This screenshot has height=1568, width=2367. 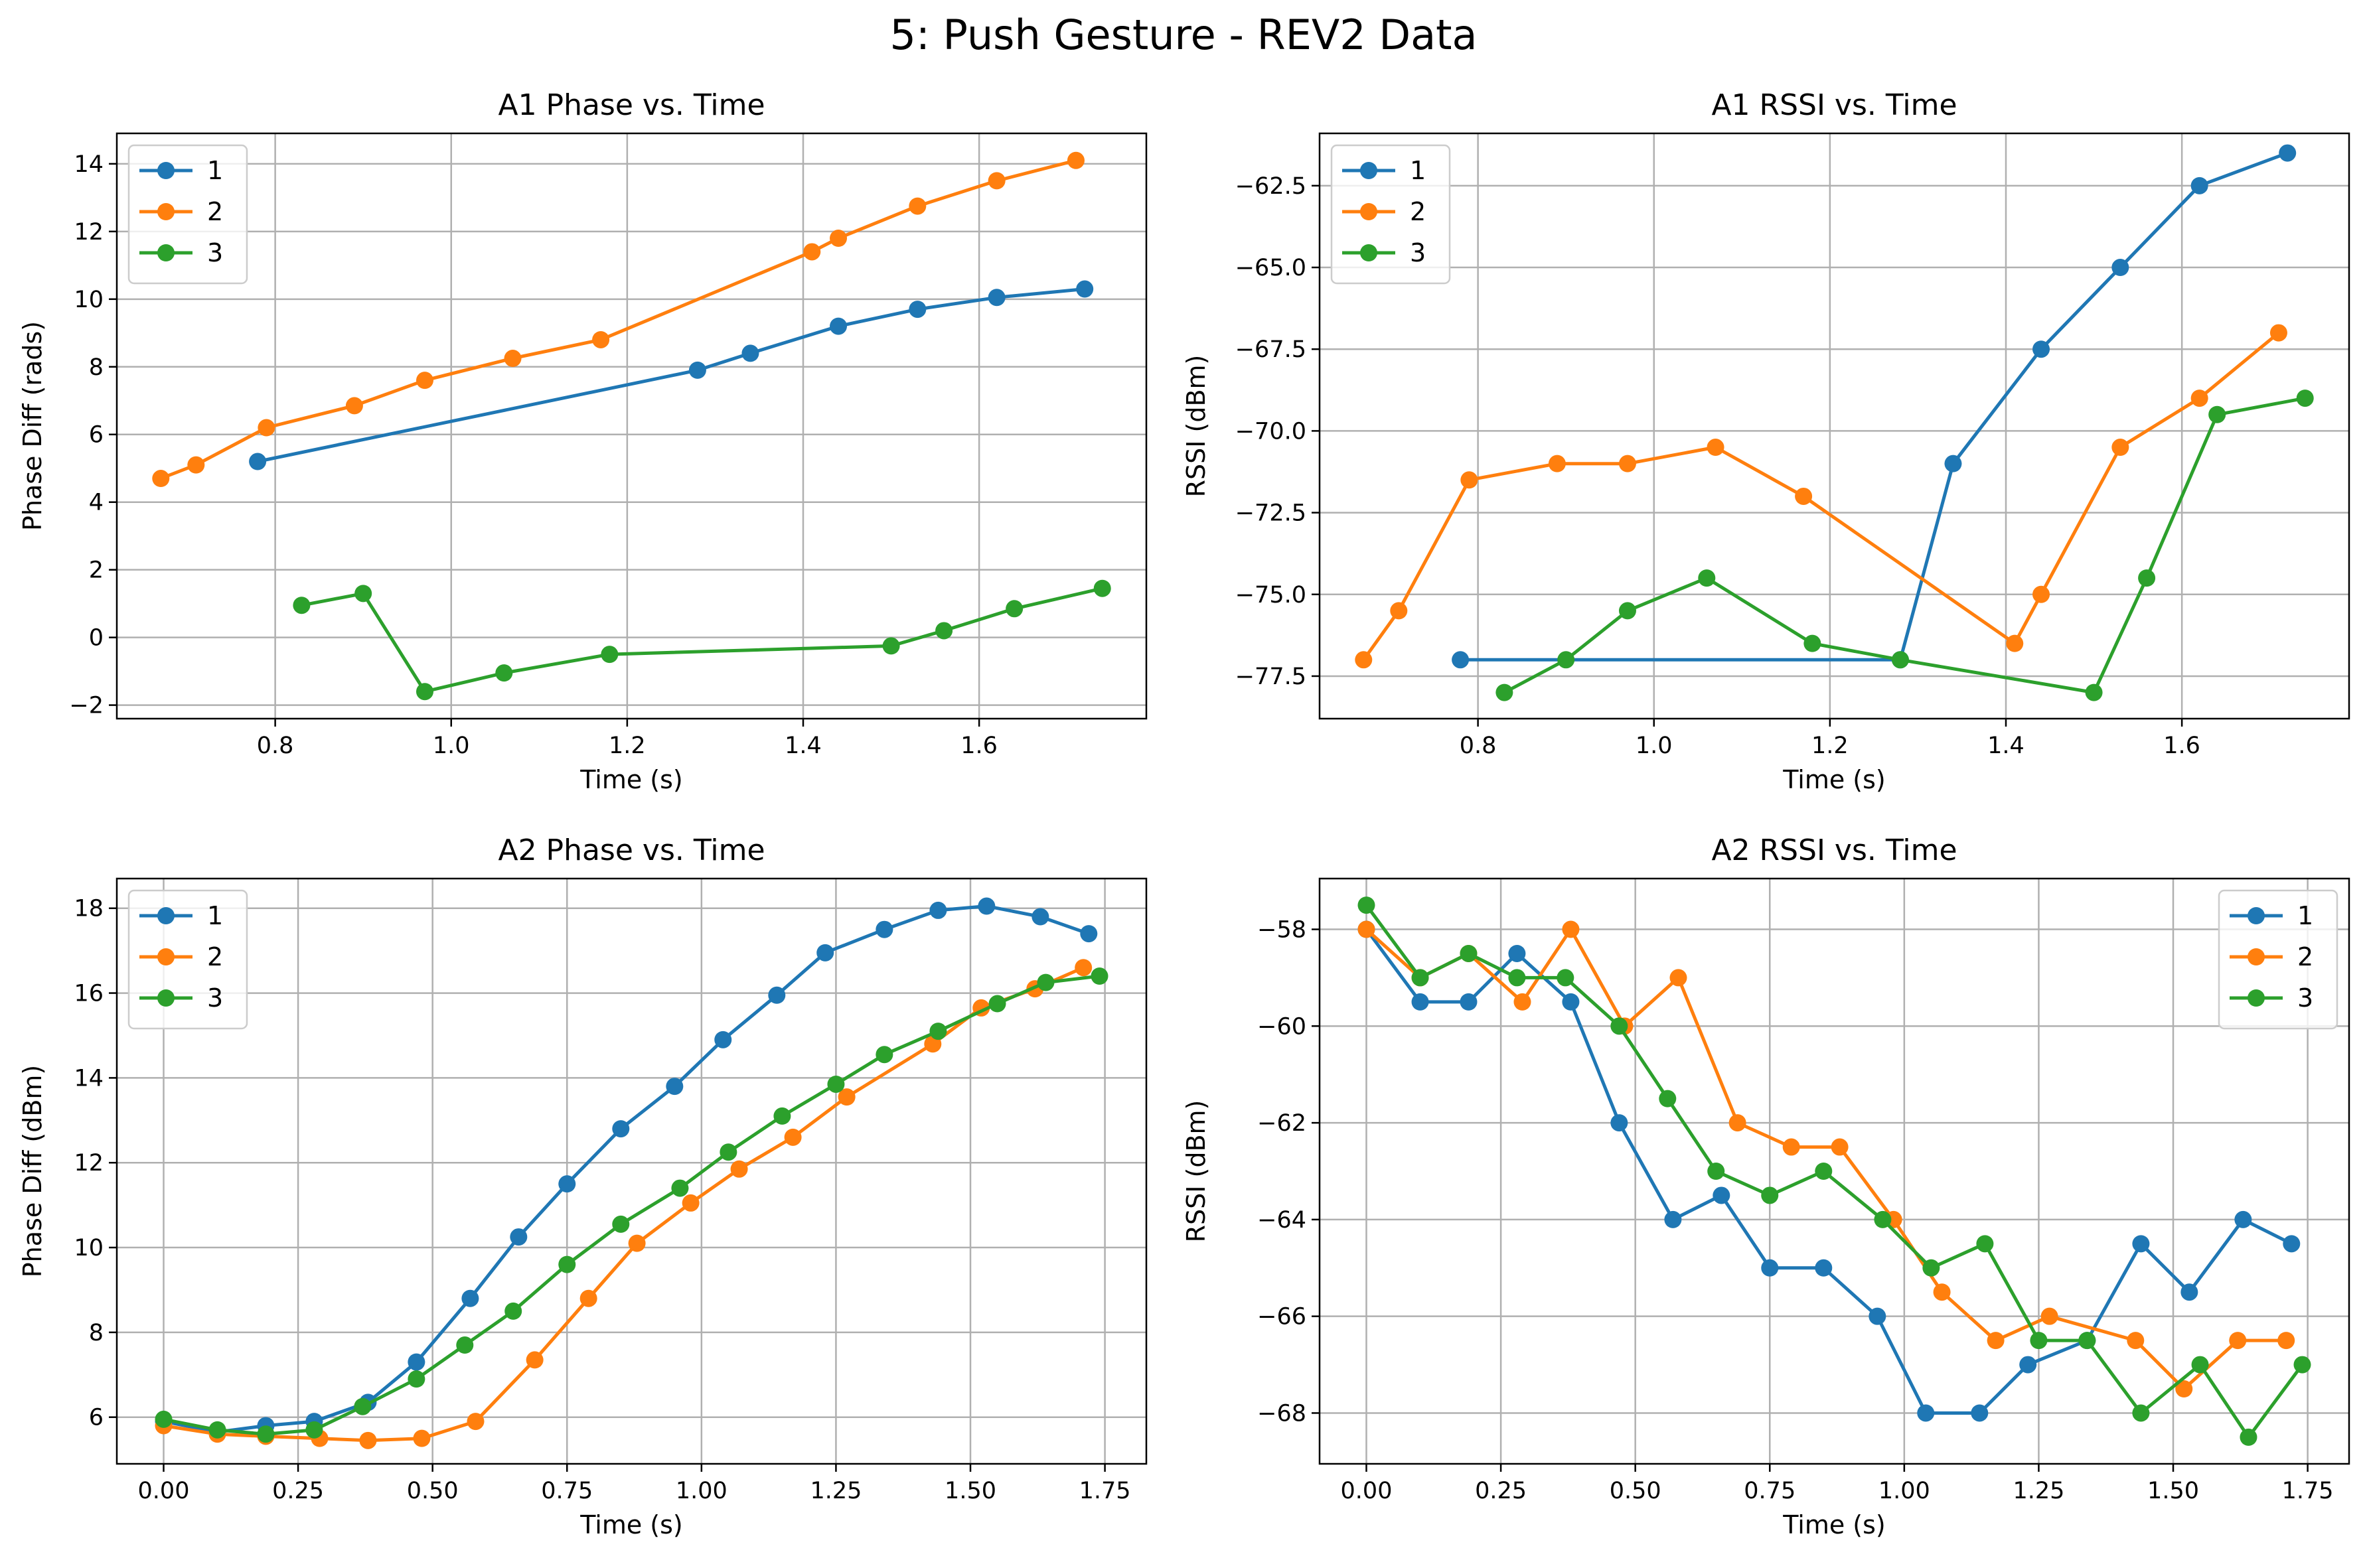 I want to click on y-tick-label: −58, so click(x=1281, y=930).